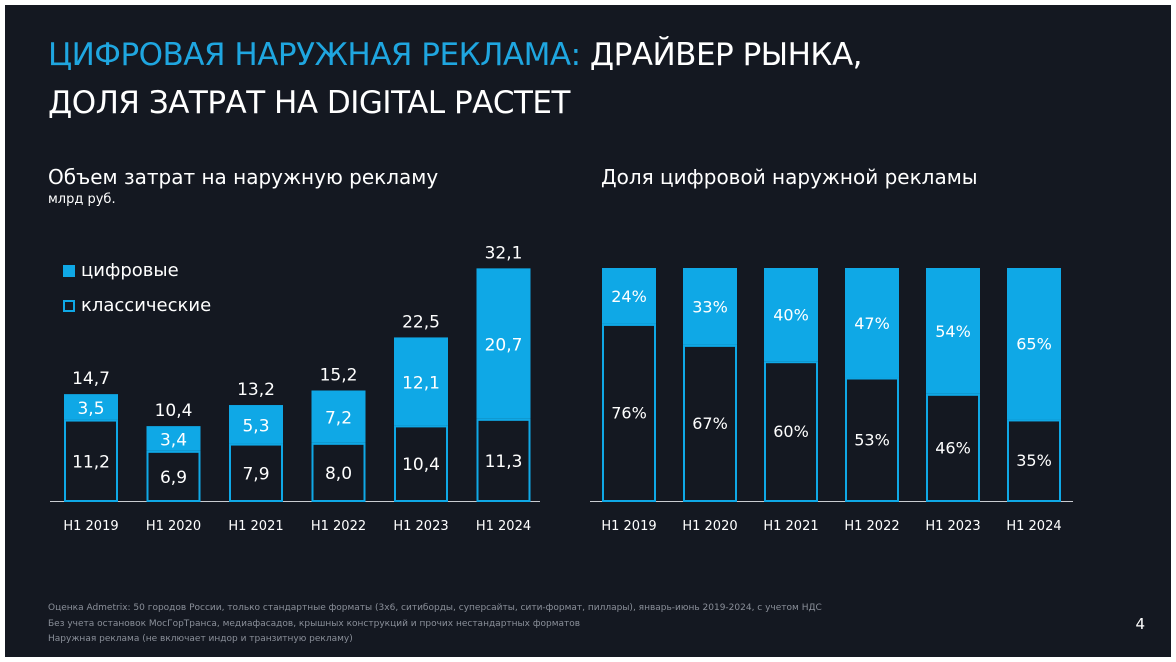 This screenshot has width=1176, height=662. Describe the element at coordinates (309, 103) in the screenshot. I see `slide-title-line-2: ДОЛЯ ЗАТРАТ НА DIGITAL РАСТЕТ` at that location.